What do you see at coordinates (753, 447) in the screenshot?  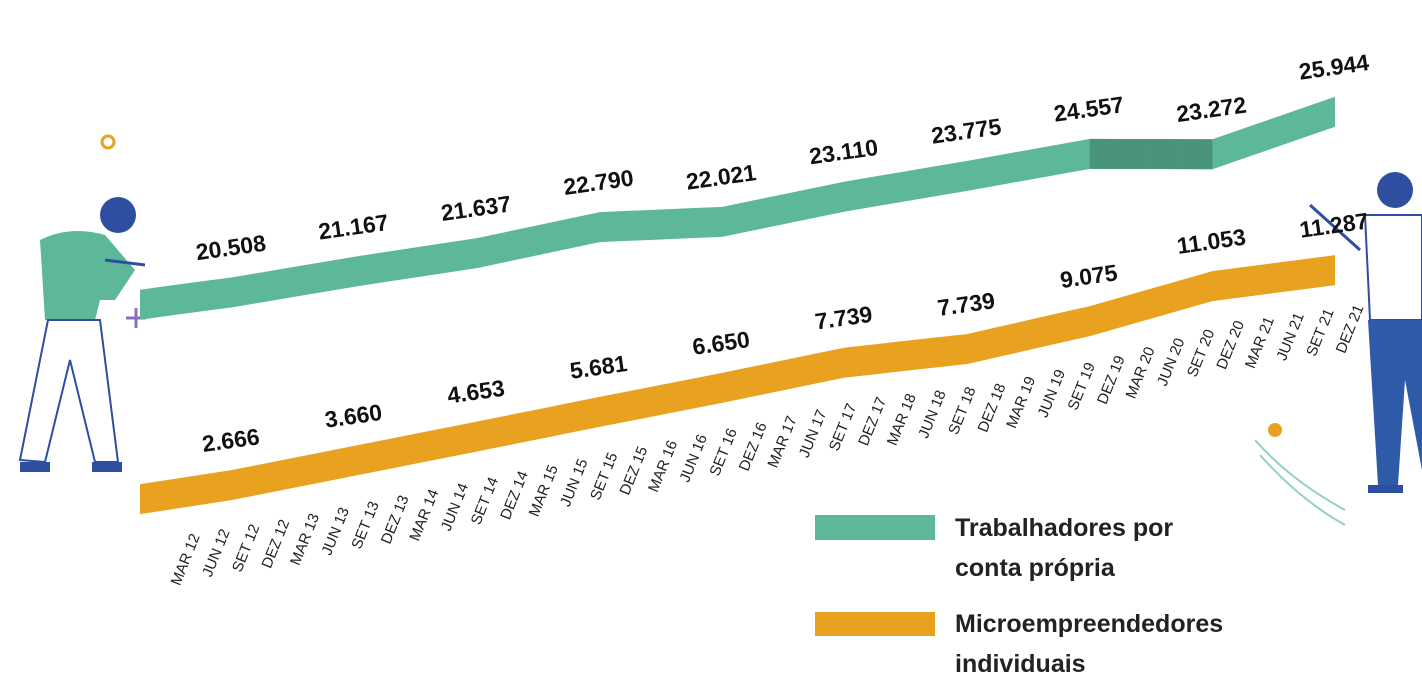 I see `x-tick-label: DEZ 16` at bounding box center [753, 447].